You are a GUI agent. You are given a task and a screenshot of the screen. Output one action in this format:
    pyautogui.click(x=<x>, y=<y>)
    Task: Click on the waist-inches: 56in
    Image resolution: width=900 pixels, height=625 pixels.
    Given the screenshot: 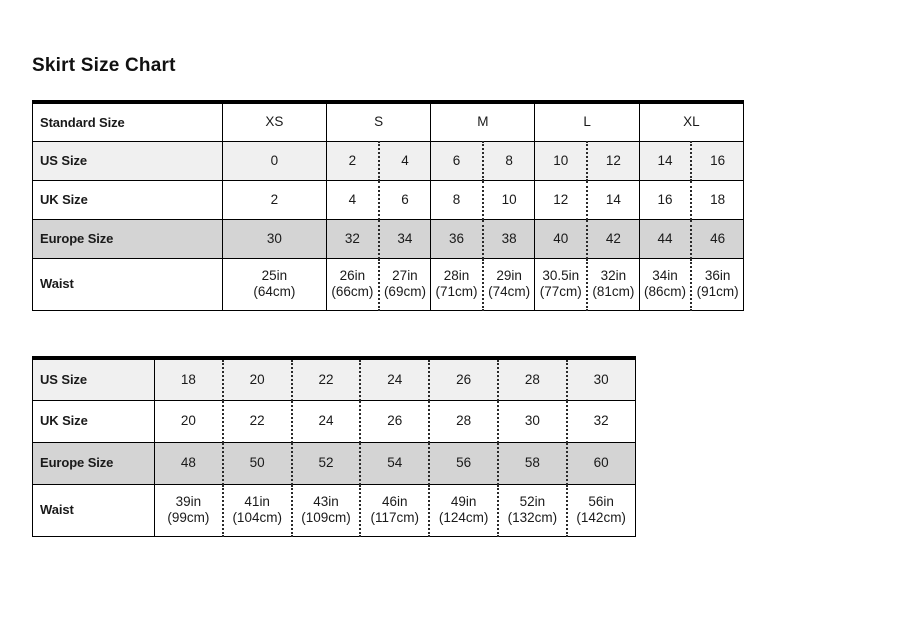 What is the action you would take?
    pyautogui.click(x=601, y=502)
    